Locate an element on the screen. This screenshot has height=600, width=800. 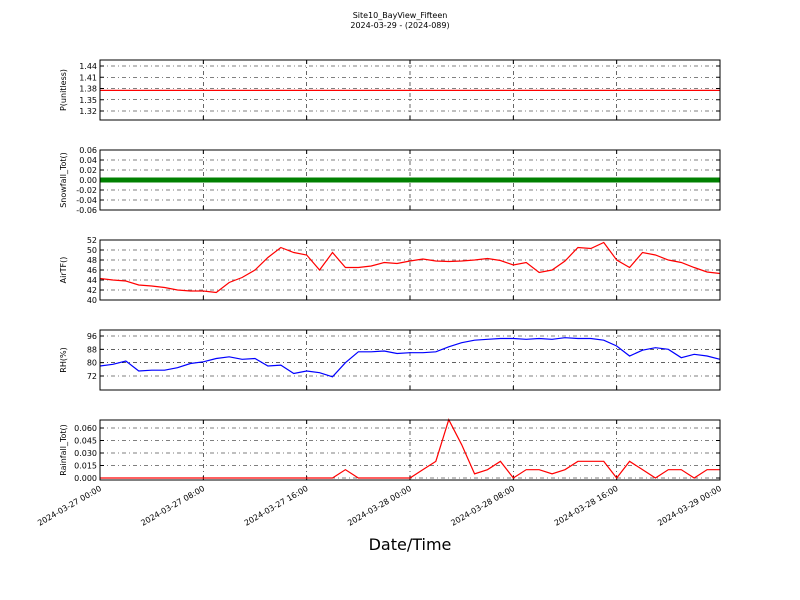
y-tick-label: -0.04 is located at coordinates (86, 200).